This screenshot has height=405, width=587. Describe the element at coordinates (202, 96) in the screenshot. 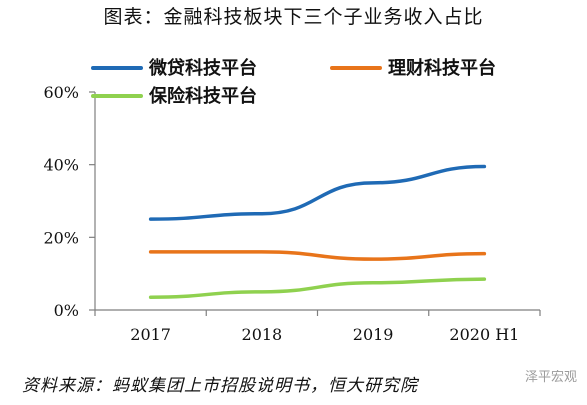

I see `legend-label-3: 保险科技平台` at that location.